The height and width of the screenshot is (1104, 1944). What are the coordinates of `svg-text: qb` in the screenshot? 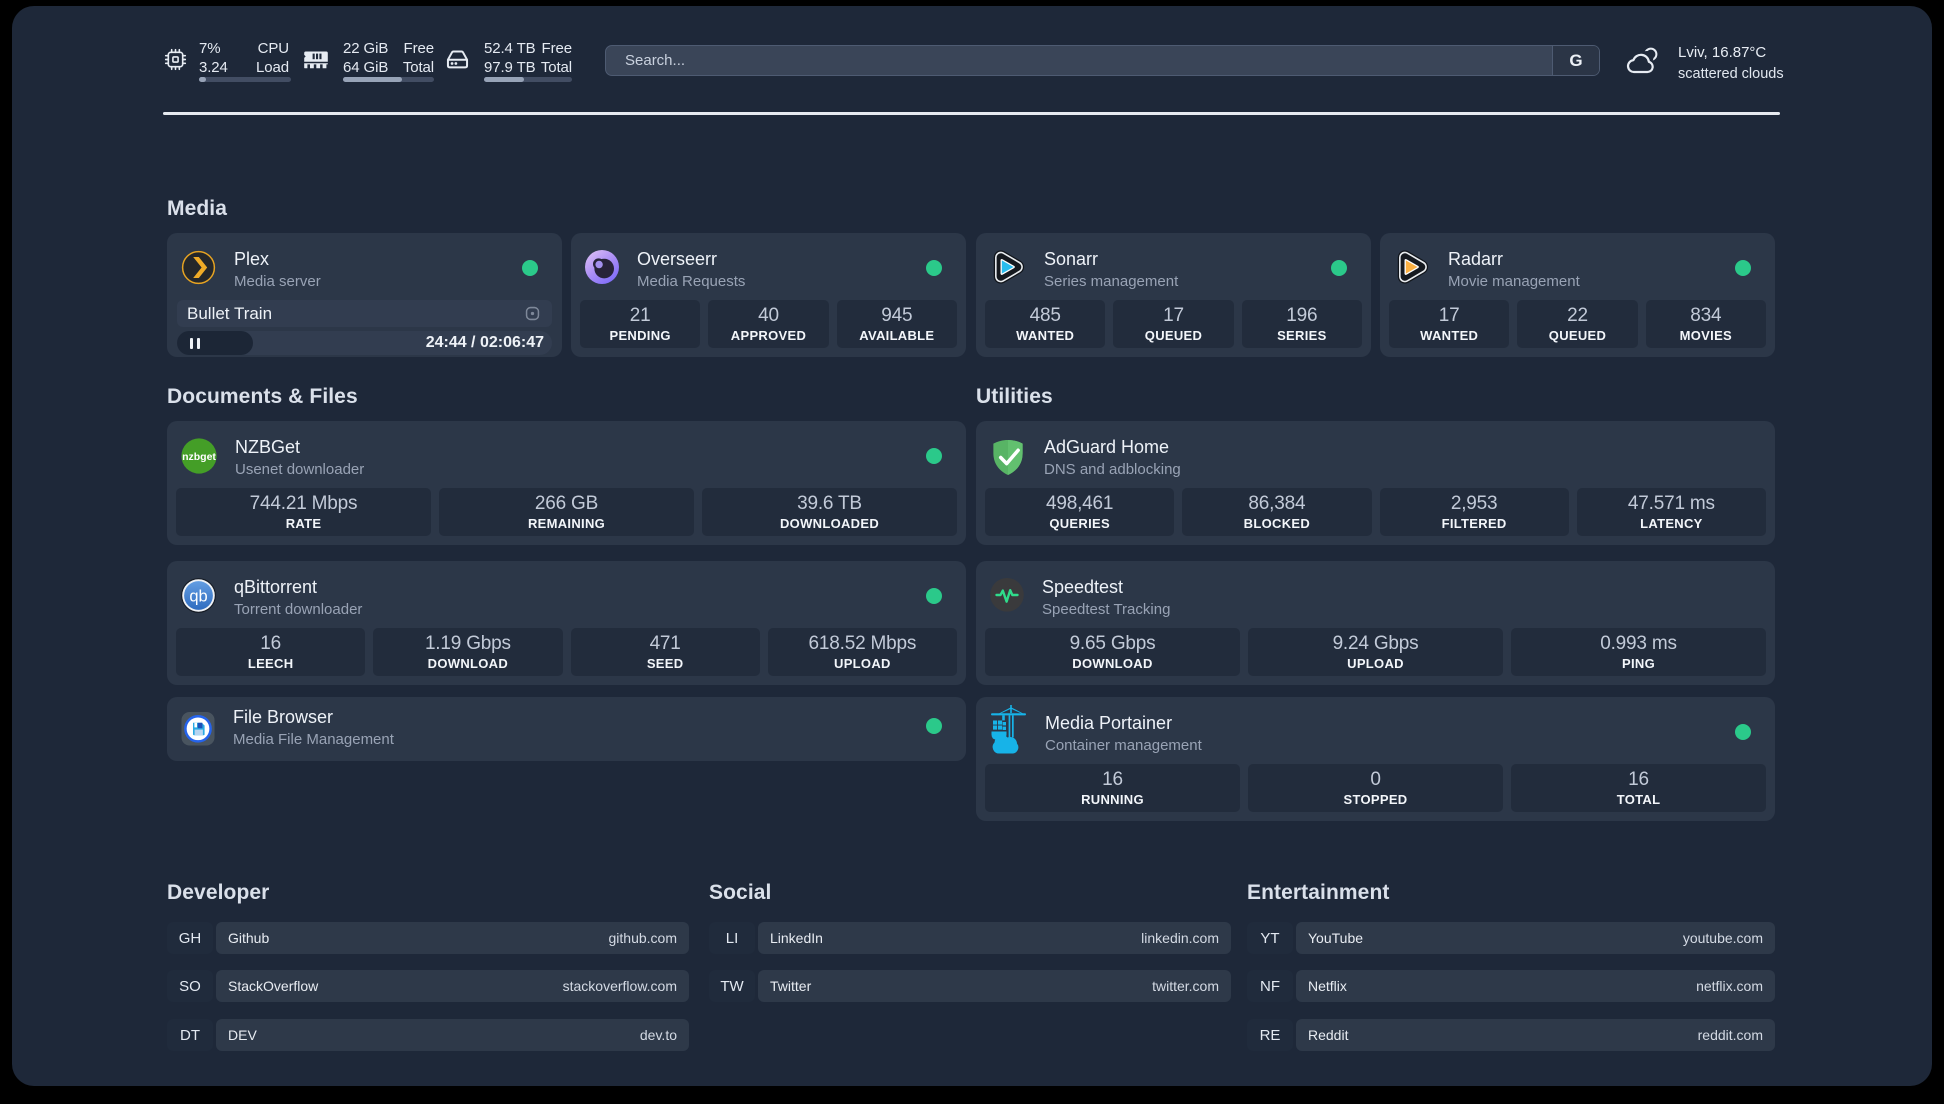 It's located at (198, 597).